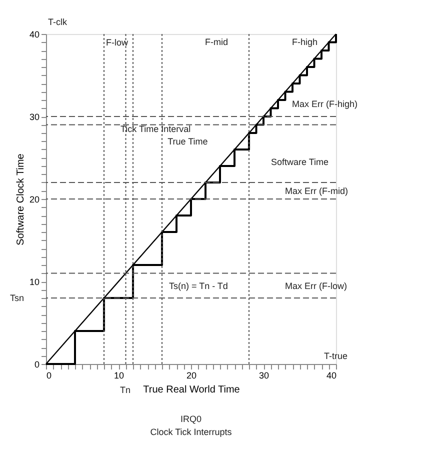  I want to click on annotation: Max Err (F-mid), so click(316, 191).